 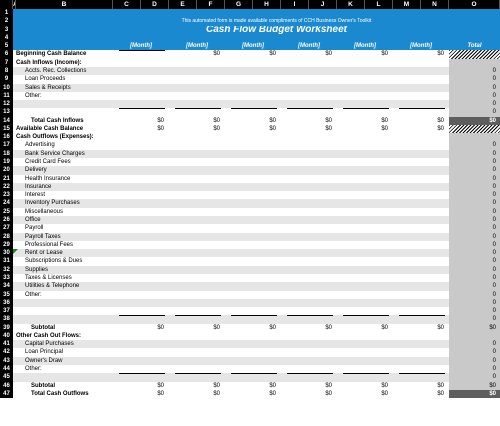 What do you see at coordinates (64, 4) in the screenshot?
I see `column-header-b: B` at bounding box center [64, 4].